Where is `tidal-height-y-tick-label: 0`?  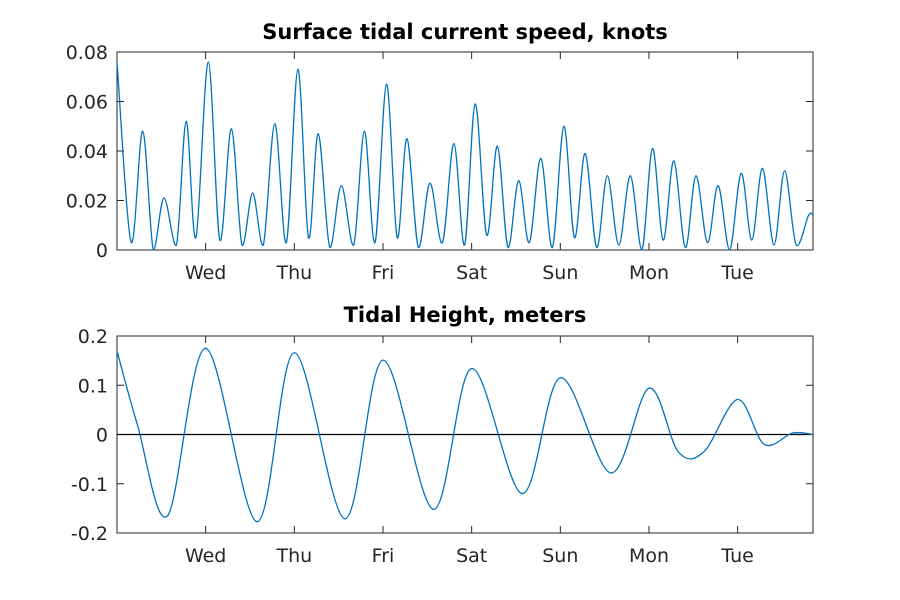 tidal-height-y-tick-label: 0 is located at coordinates (102, 436).